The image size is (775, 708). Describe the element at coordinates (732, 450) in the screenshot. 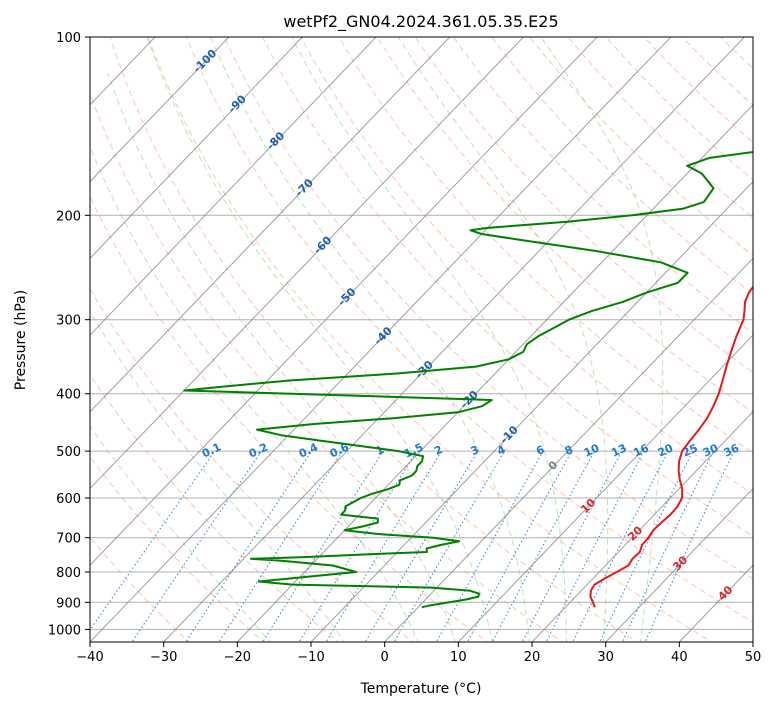

I see `mixing-ratio-label: 36` at that location.